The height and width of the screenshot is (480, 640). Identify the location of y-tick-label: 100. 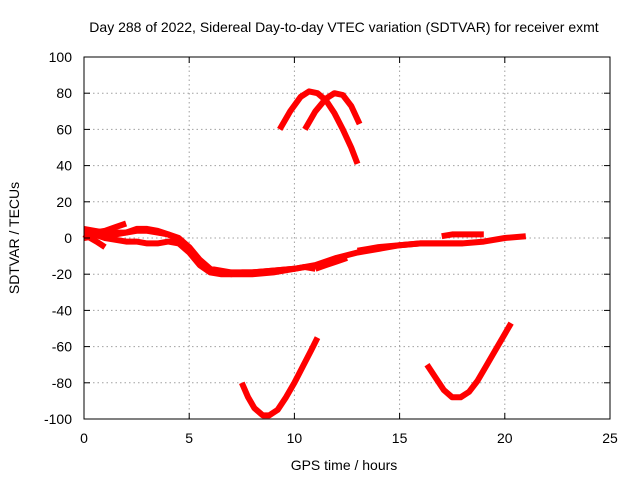
(61, 57).